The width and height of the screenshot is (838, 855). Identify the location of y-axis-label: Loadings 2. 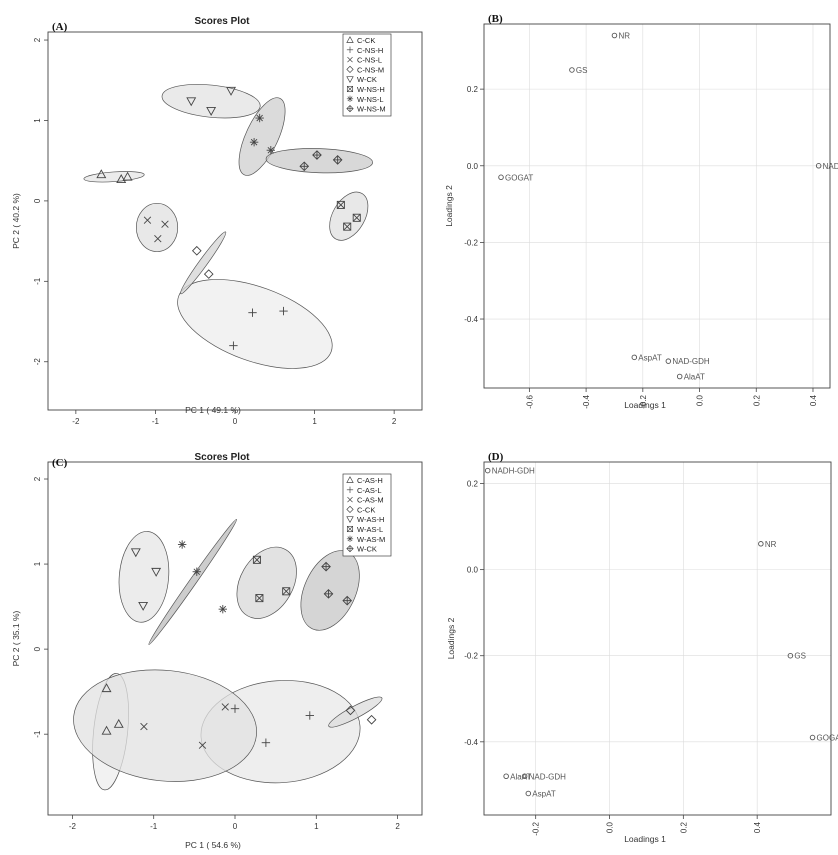
(449, 206).